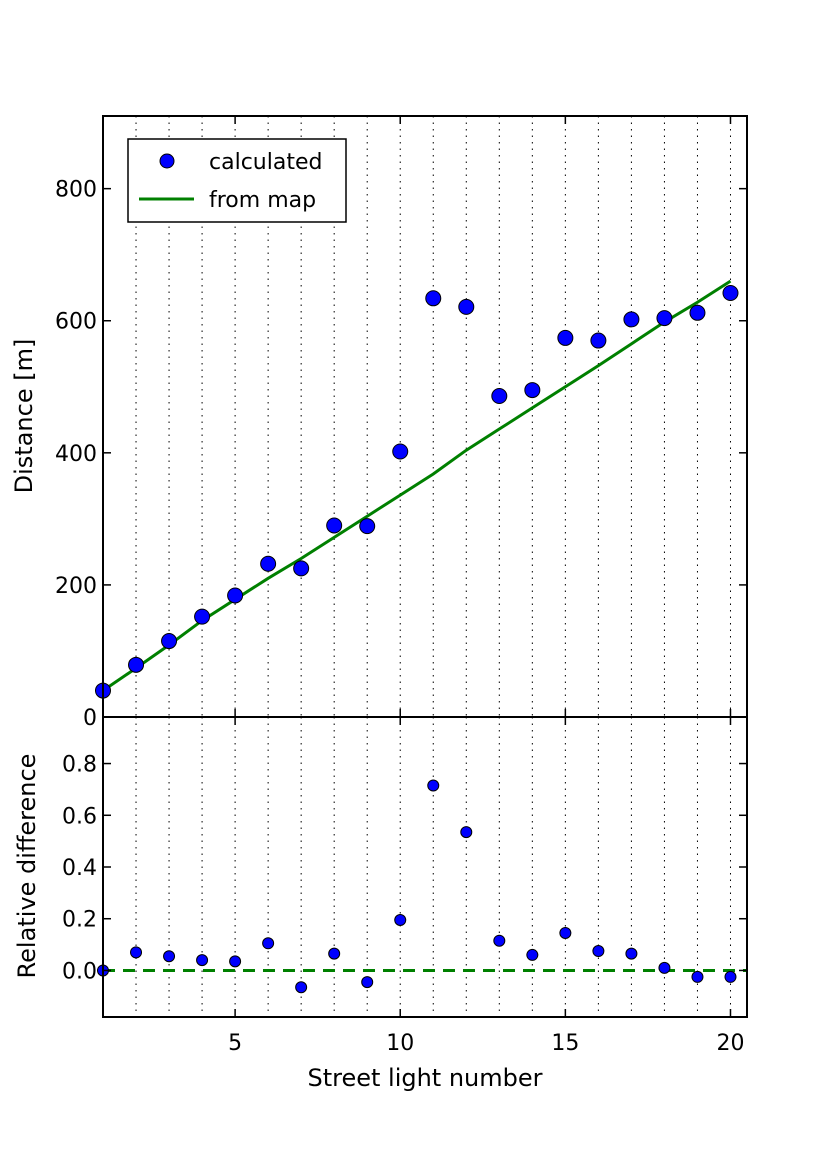 The image size is (830, 1163). What do you see at coordinates (79, 920) in the screenshot?
I see `bottom-y-tick-label: 0.2` at bounding box center [79, 920].